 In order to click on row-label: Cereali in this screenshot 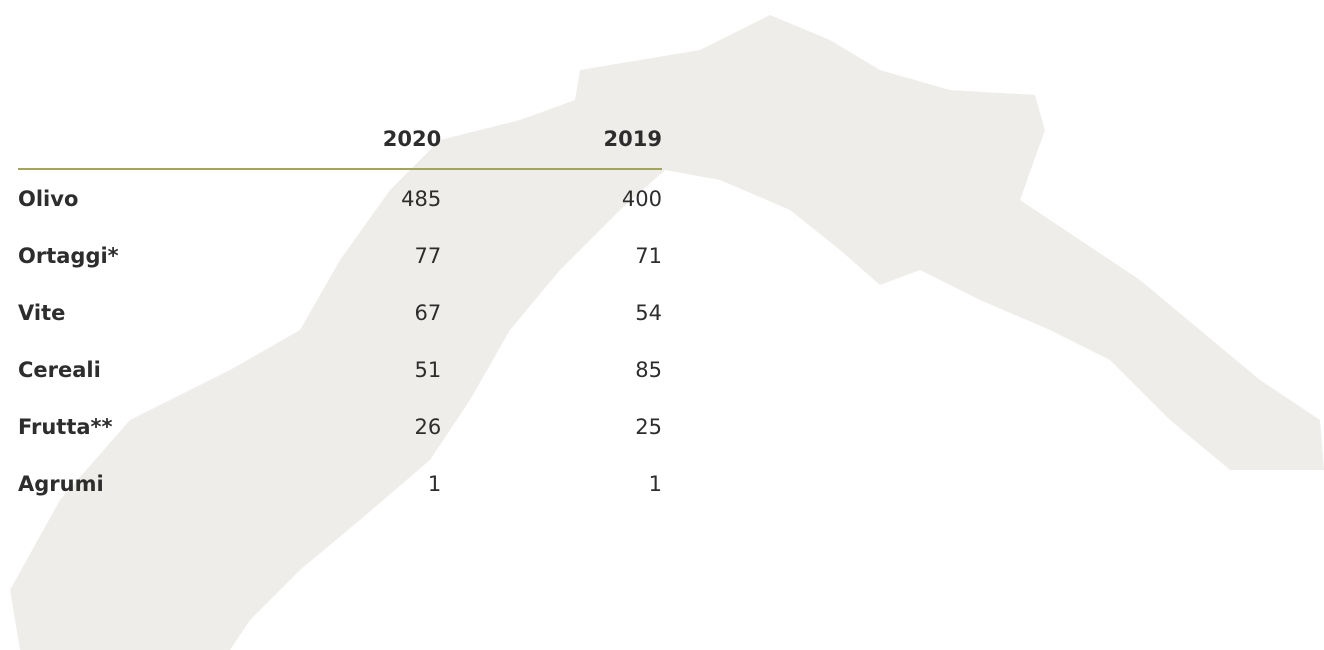, I will do `click(59, 369)`.